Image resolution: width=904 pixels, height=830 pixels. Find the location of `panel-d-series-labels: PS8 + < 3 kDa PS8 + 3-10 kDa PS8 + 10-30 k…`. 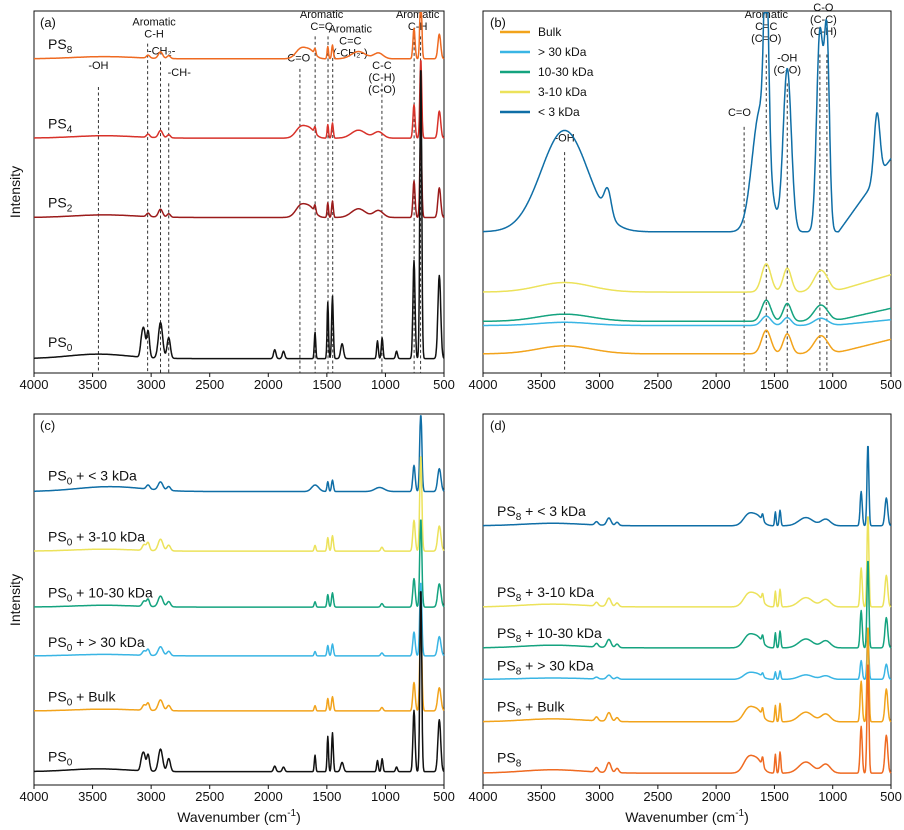

panel-d-series-labels: PS8 + < 3 kDa PS8 + 3-10 kDa PS8 + 10-30 k… is located at coordinates (549, 636).